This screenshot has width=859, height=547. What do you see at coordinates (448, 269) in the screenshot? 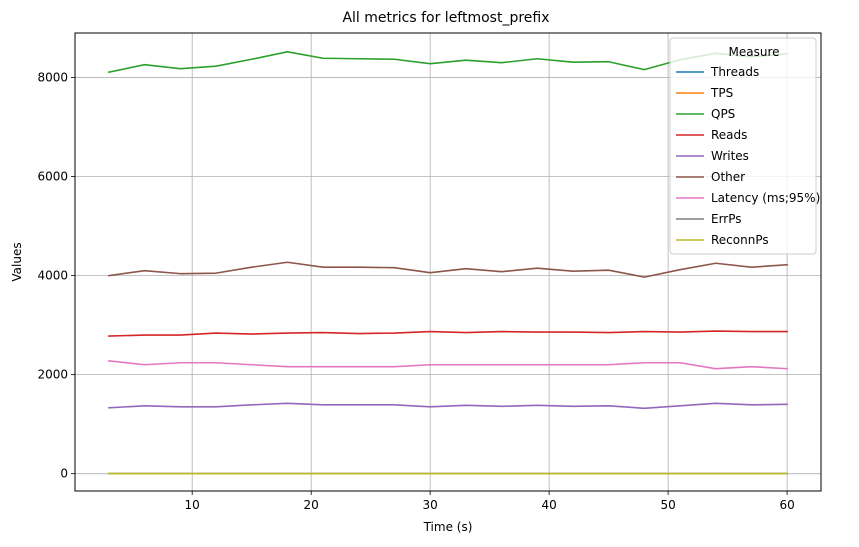
I see `series-line-other` at bounding box center [448, 269].